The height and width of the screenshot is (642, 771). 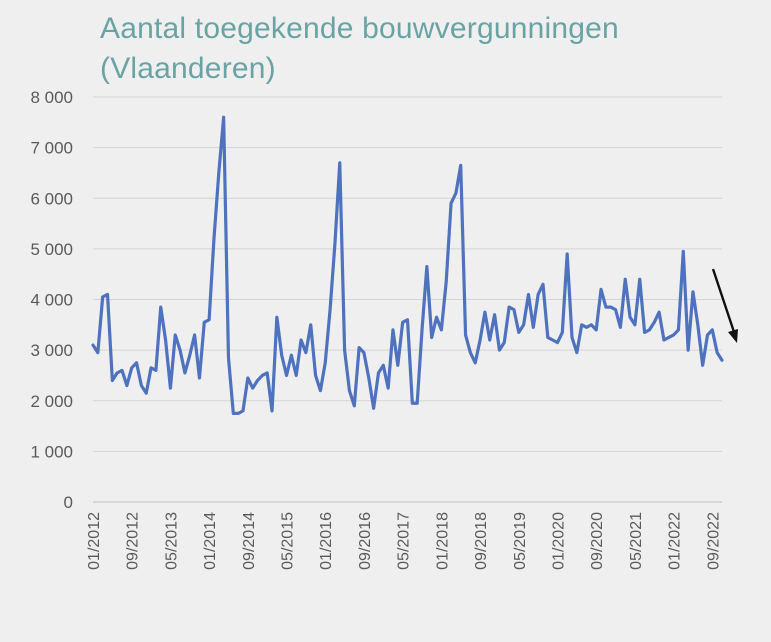 What do you see at coordinates (404, 541) in the screenshot?
I see `x-tick-label: 05/2017` at bounding box center [404, 541].